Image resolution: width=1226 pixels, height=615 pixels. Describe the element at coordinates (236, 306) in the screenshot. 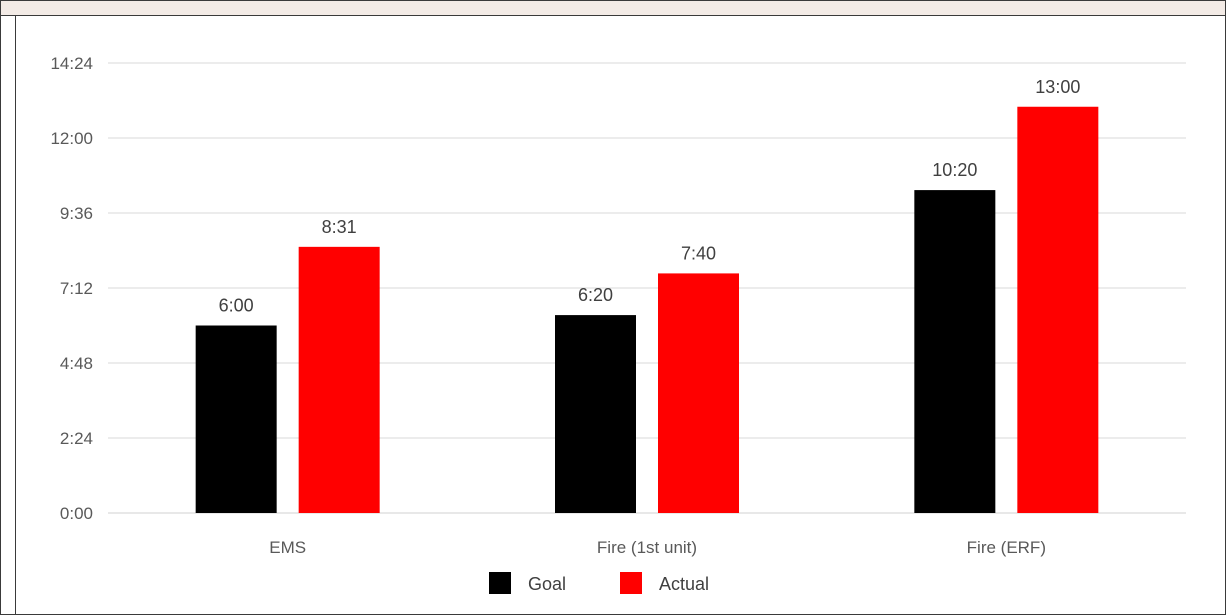

I see `data-label-goal: 6:00` at that location.